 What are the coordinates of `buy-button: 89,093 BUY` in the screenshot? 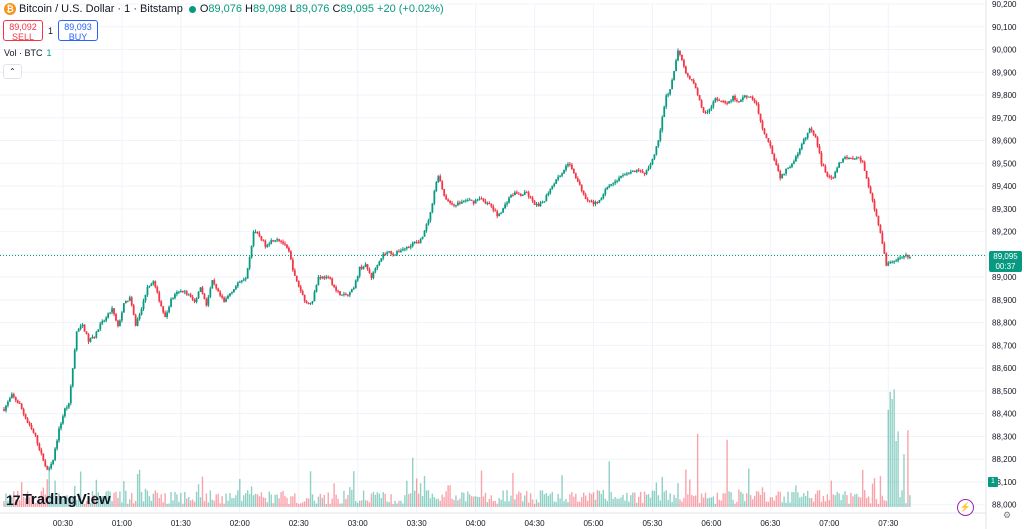 It's located at (78, 31).